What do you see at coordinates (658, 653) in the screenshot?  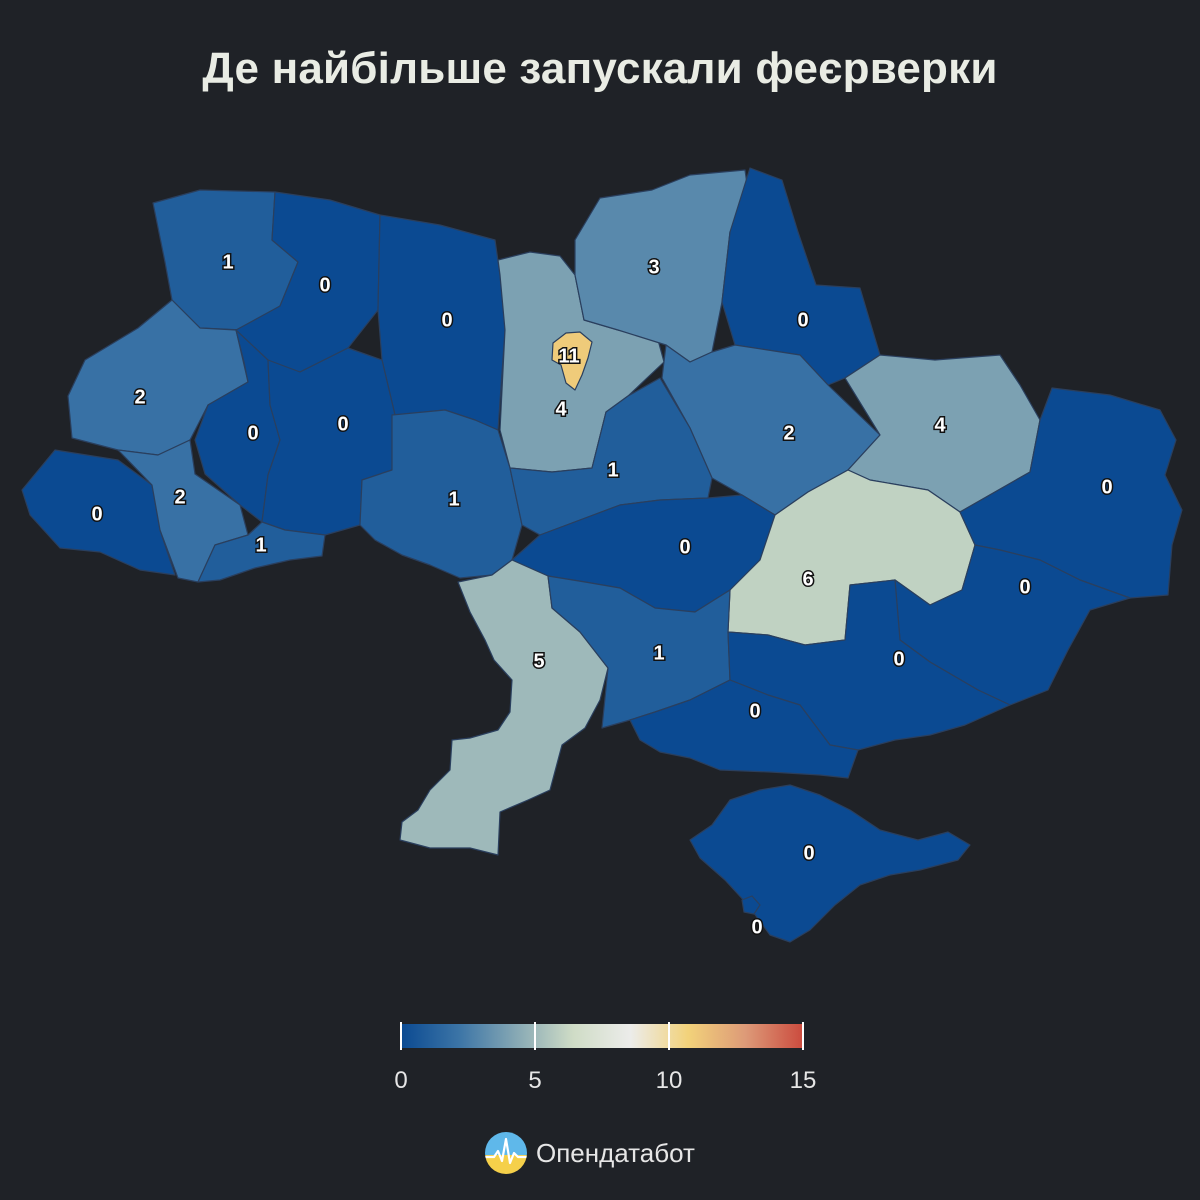 I see `region-label-mykolaiv: 1` at bounding box center [658, 653].